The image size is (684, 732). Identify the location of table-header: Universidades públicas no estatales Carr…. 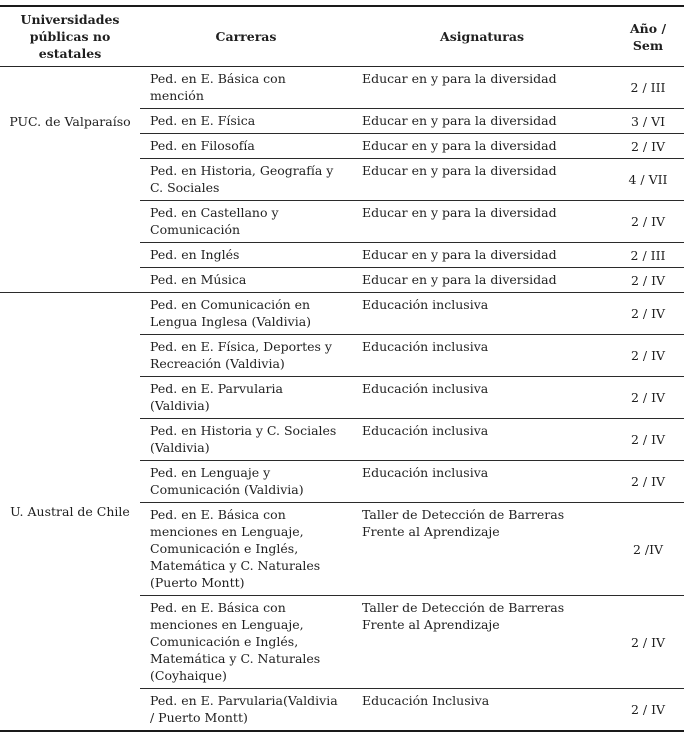
(342, 36).